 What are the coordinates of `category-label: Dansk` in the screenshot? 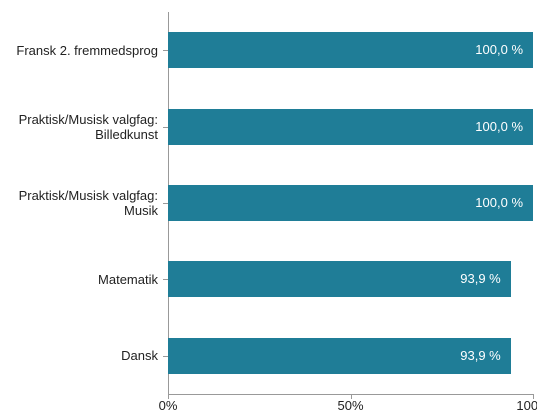 It's located at (139, 356).